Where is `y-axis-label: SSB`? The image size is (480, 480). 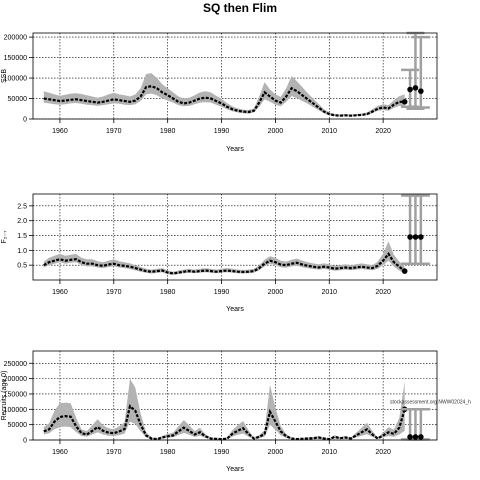
y-axis-label: SSB is located at coordinates (4, 76).